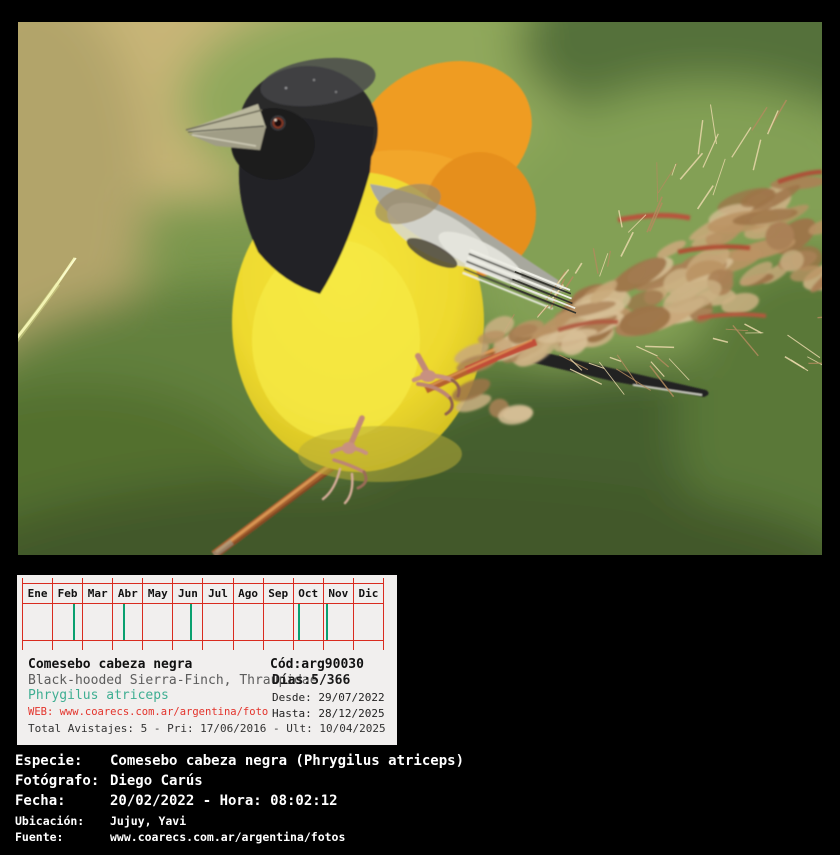 Image resolution: width=840 pixels, height=855 pixels. I want to click on calendar-month-header: Mar, so click(98, 593).